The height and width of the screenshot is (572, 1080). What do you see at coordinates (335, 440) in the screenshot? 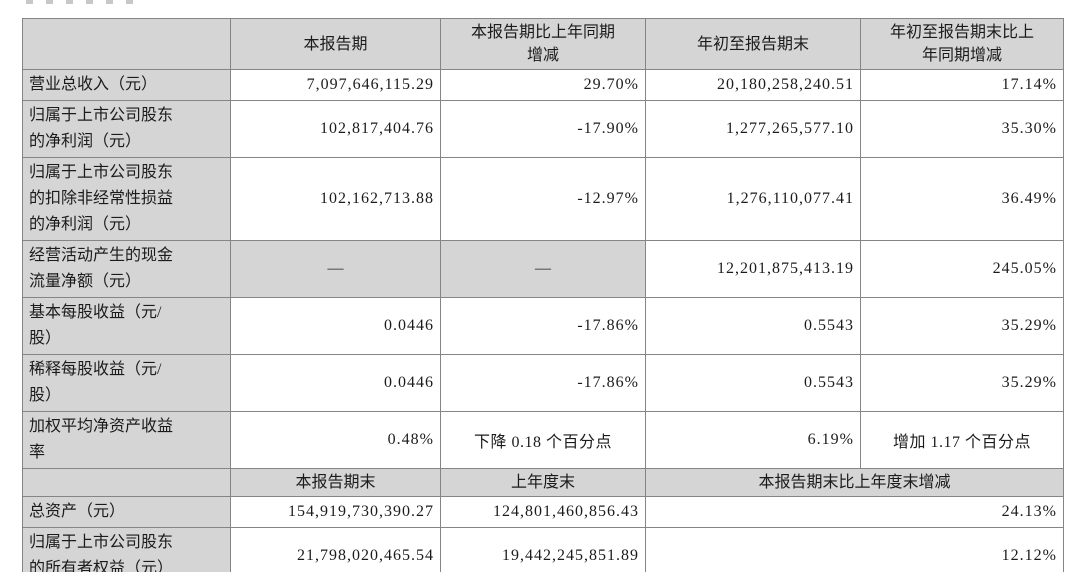
I see `cell-value: 0.48%` at bounding box center [335, 440].